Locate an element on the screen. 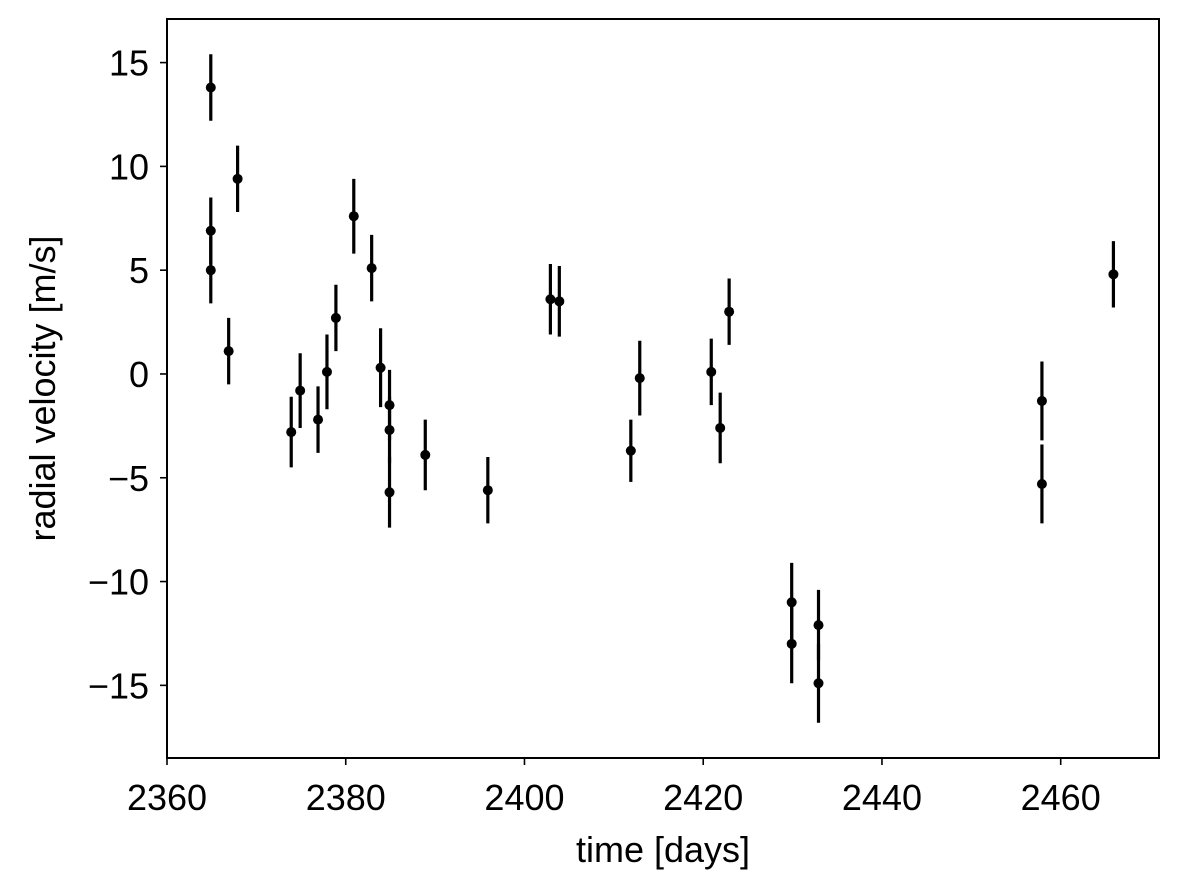  x-axis: 2360 2380 2400 2420 2440 2460 is located at coordinates (614, 788).